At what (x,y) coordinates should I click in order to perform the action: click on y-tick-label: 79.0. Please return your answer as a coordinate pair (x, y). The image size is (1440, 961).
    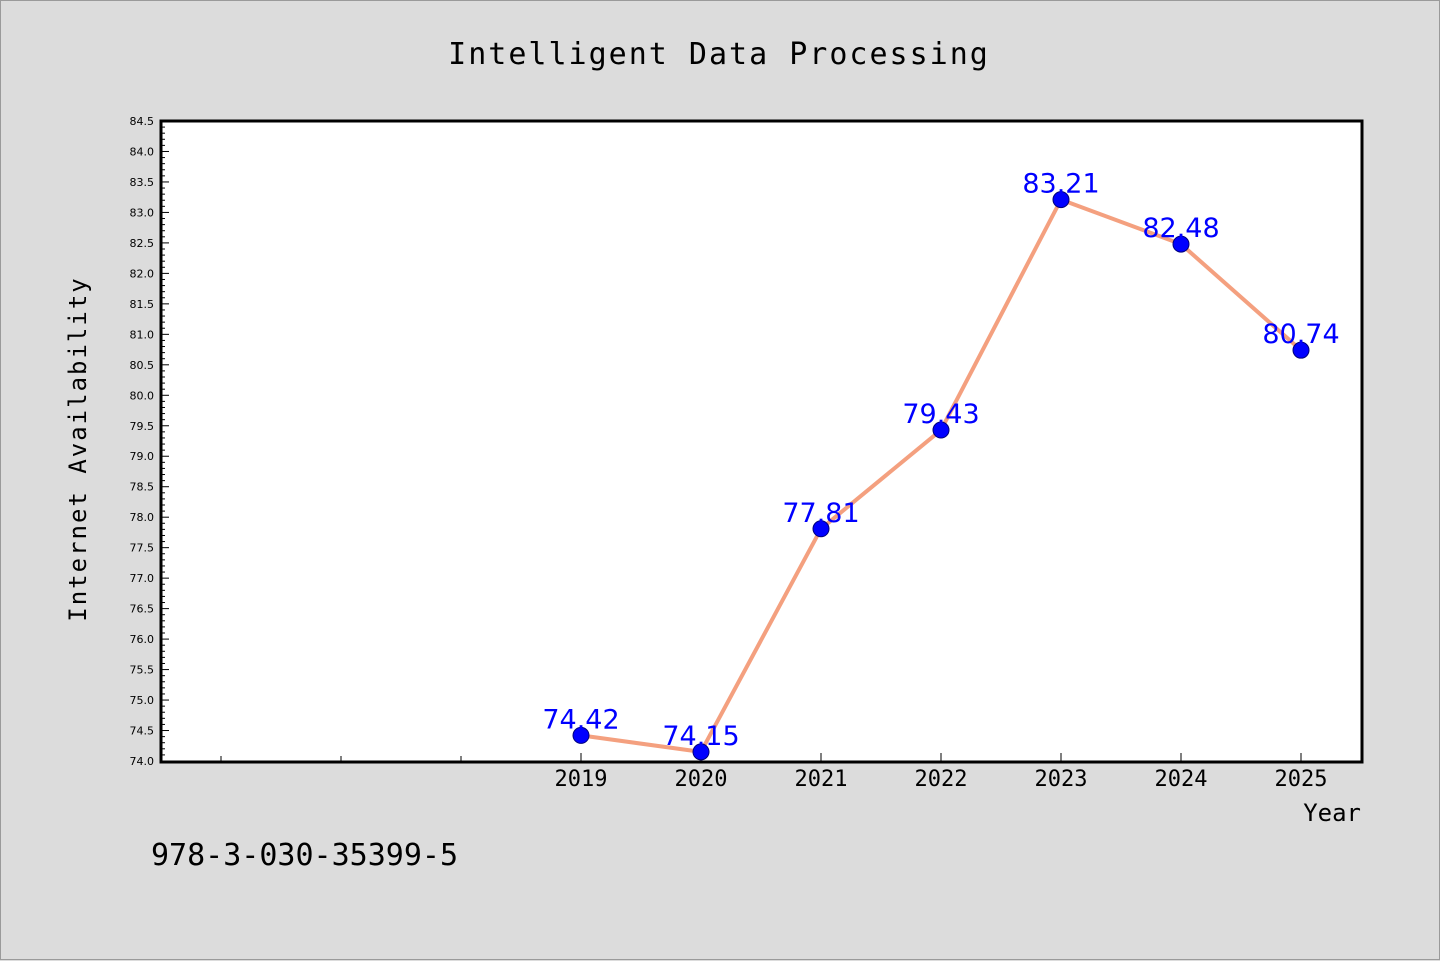
    Looking at the image, I should click on (142, 456).